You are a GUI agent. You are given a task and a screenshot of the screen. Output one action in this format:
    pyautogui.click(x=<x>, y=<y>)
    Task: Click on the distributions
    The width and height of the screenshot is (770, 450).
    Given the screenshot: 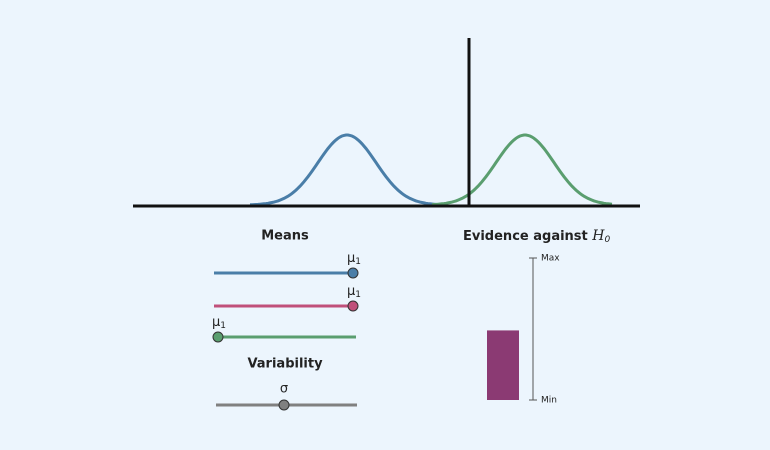 What is the action you would take?
    pyautogui.click(x=431, y=170)
    